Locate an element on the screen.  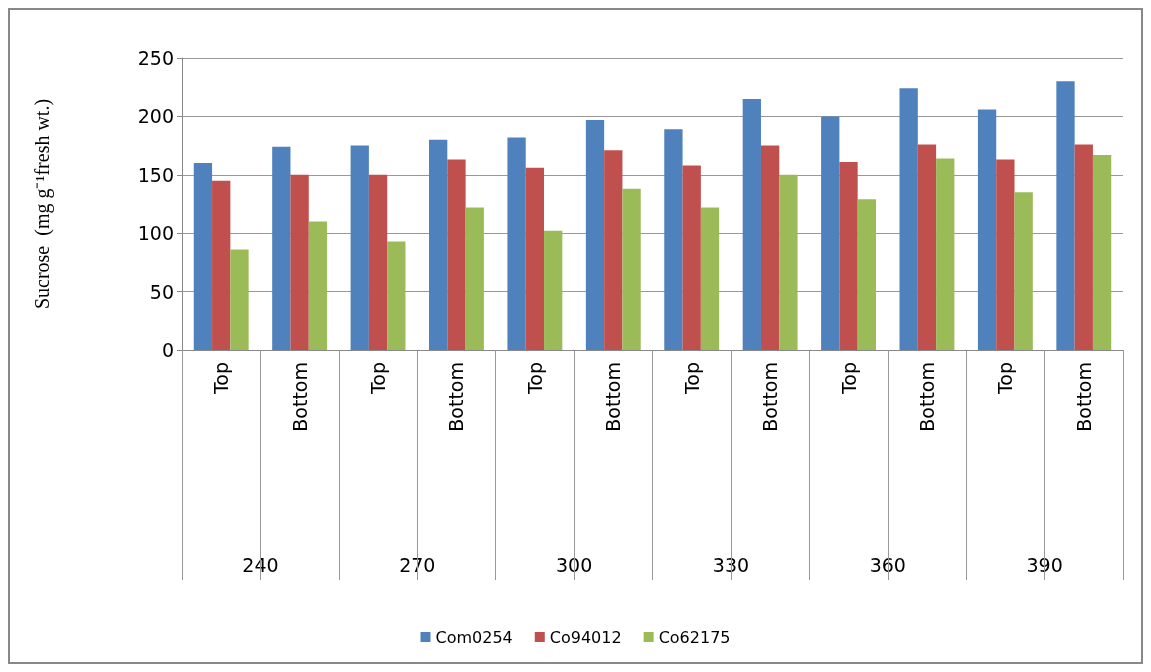
text: 330 is located at coordinates (731, 565).